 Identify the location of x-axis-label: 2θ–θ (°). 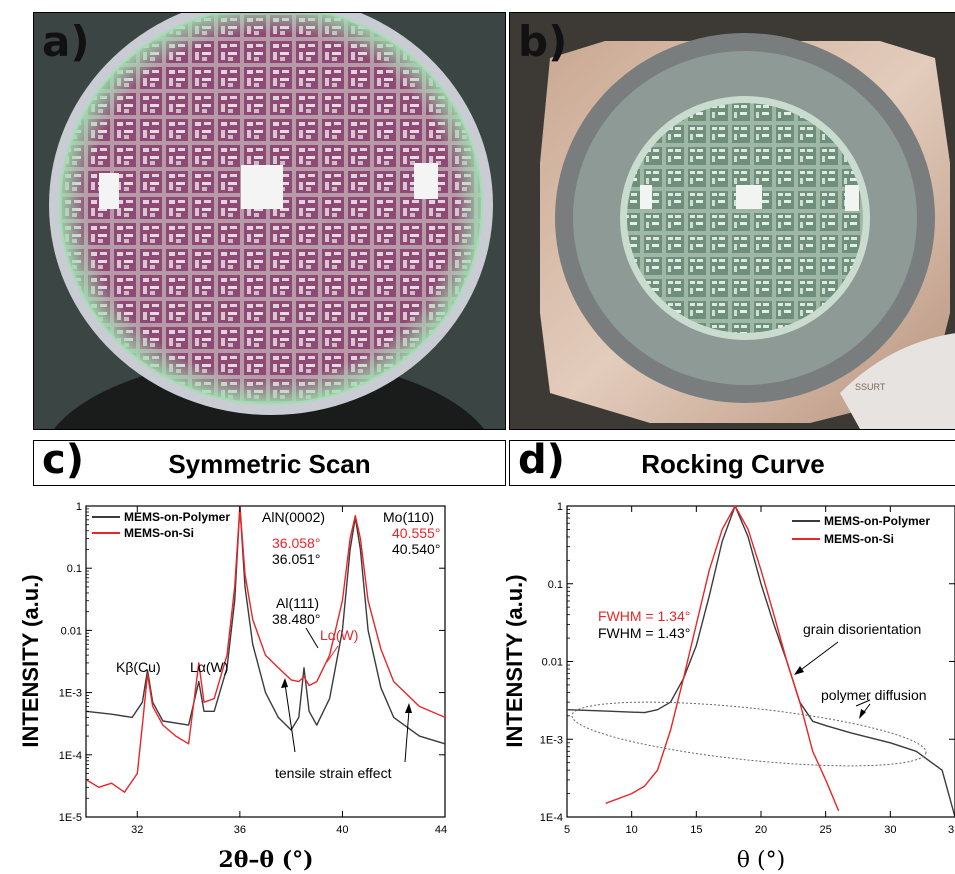
(265, 860).